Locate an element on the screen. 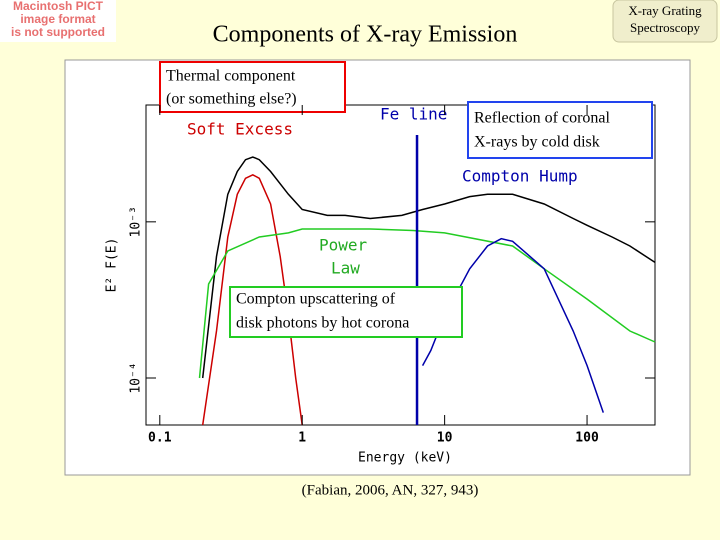 The height and width of the screenshot is (540, 720). x-tick-label: 0.1 is located at coordinates (160, 438).